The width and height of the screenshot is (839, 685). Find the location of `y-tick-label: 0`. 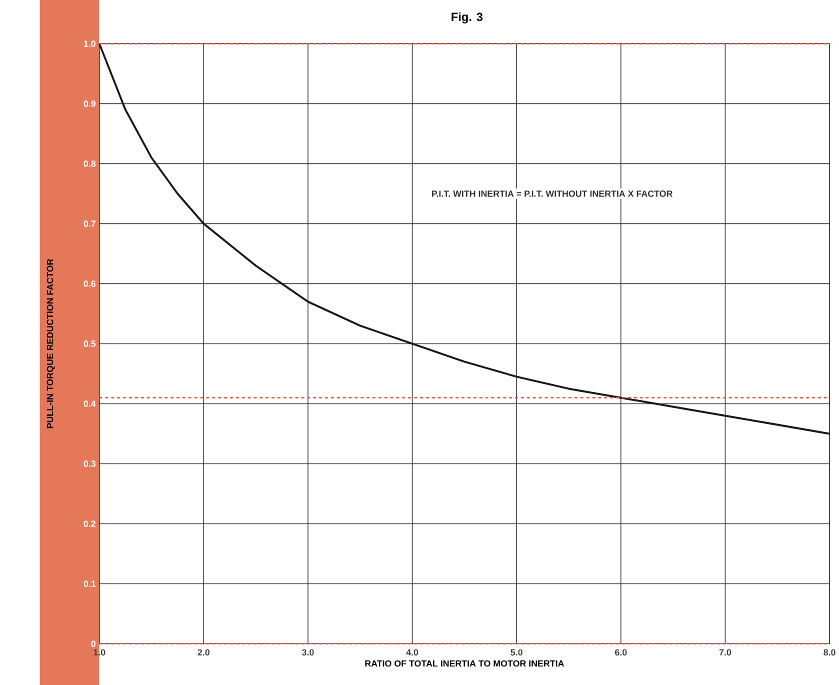

y-tick-label: 0 is located at coordinates (93, 643).